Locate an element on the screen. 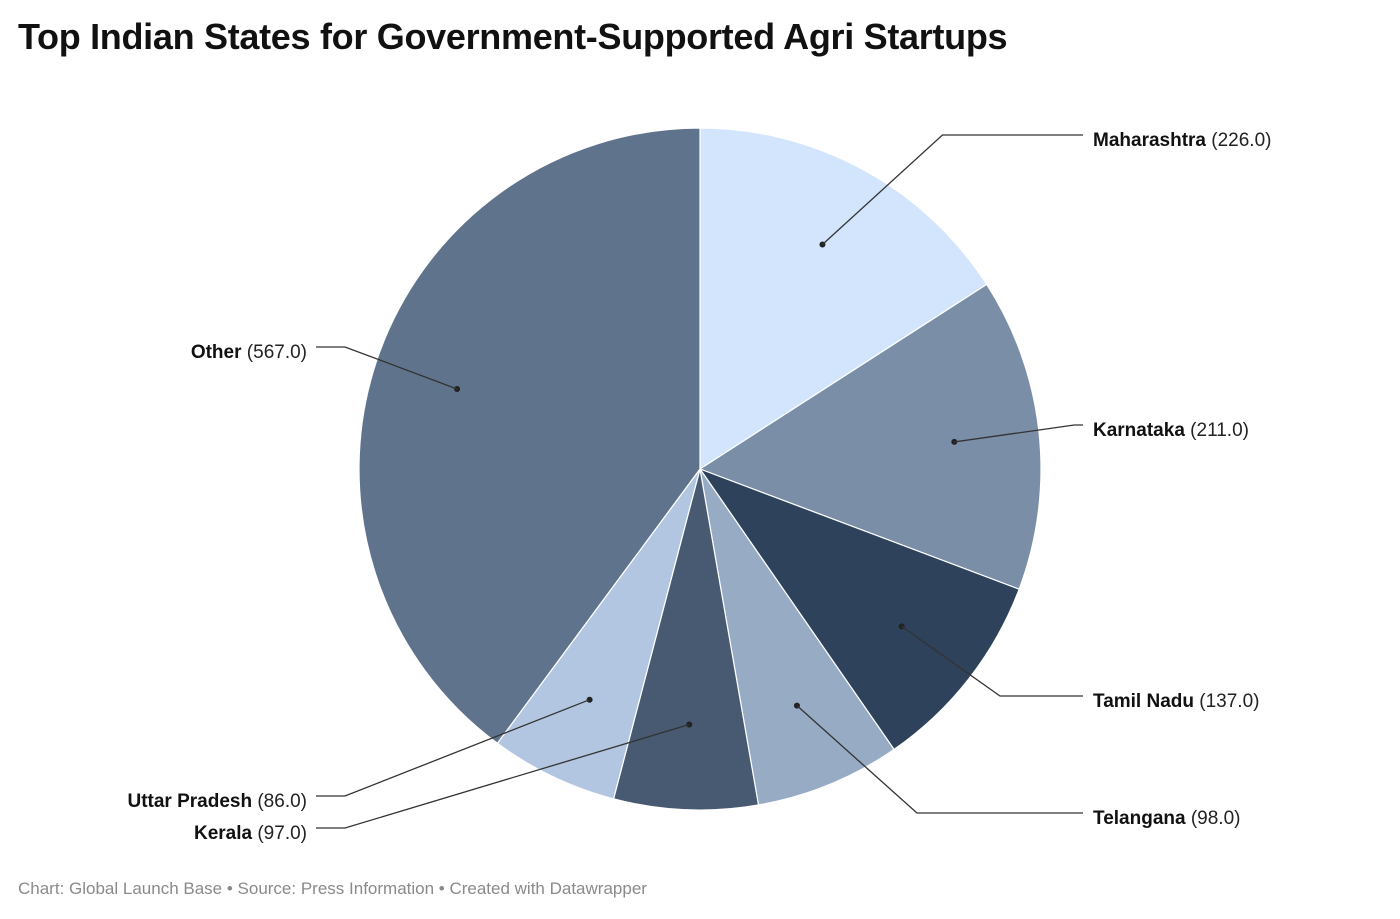  slice-label-other: Other (567.0) is located at coordinates (249, 352).